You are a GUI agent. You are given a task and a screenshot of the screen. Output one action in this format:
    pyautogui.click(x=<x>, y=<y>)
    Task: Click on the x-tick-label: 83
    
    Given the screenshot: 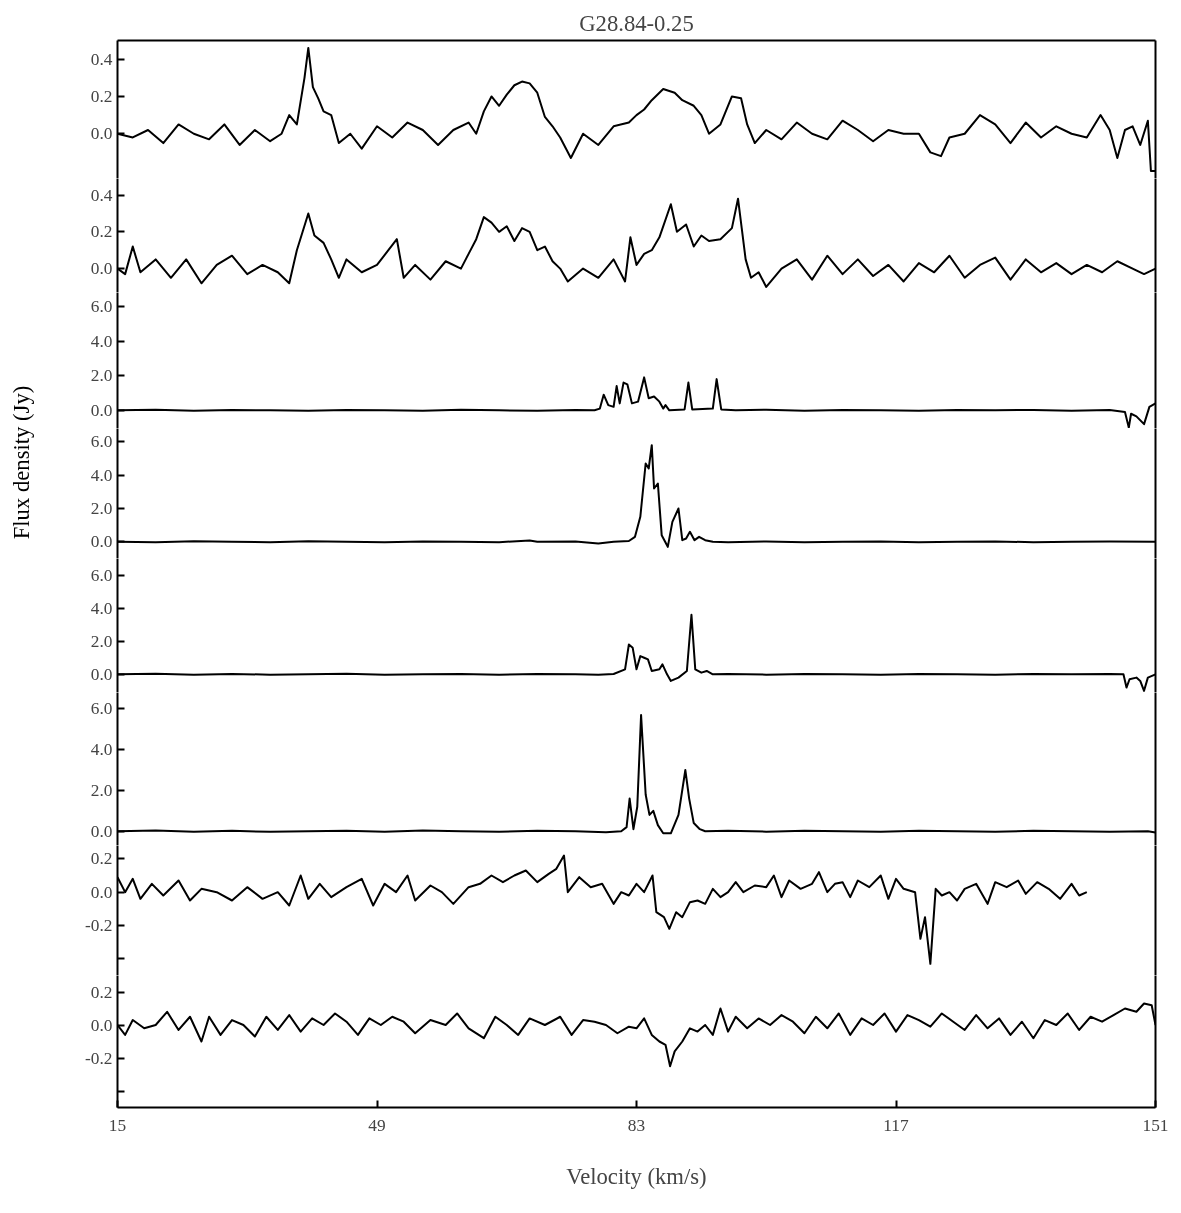 What is the action you would take?
    pyautogui.click(x=636, y=1125)
    